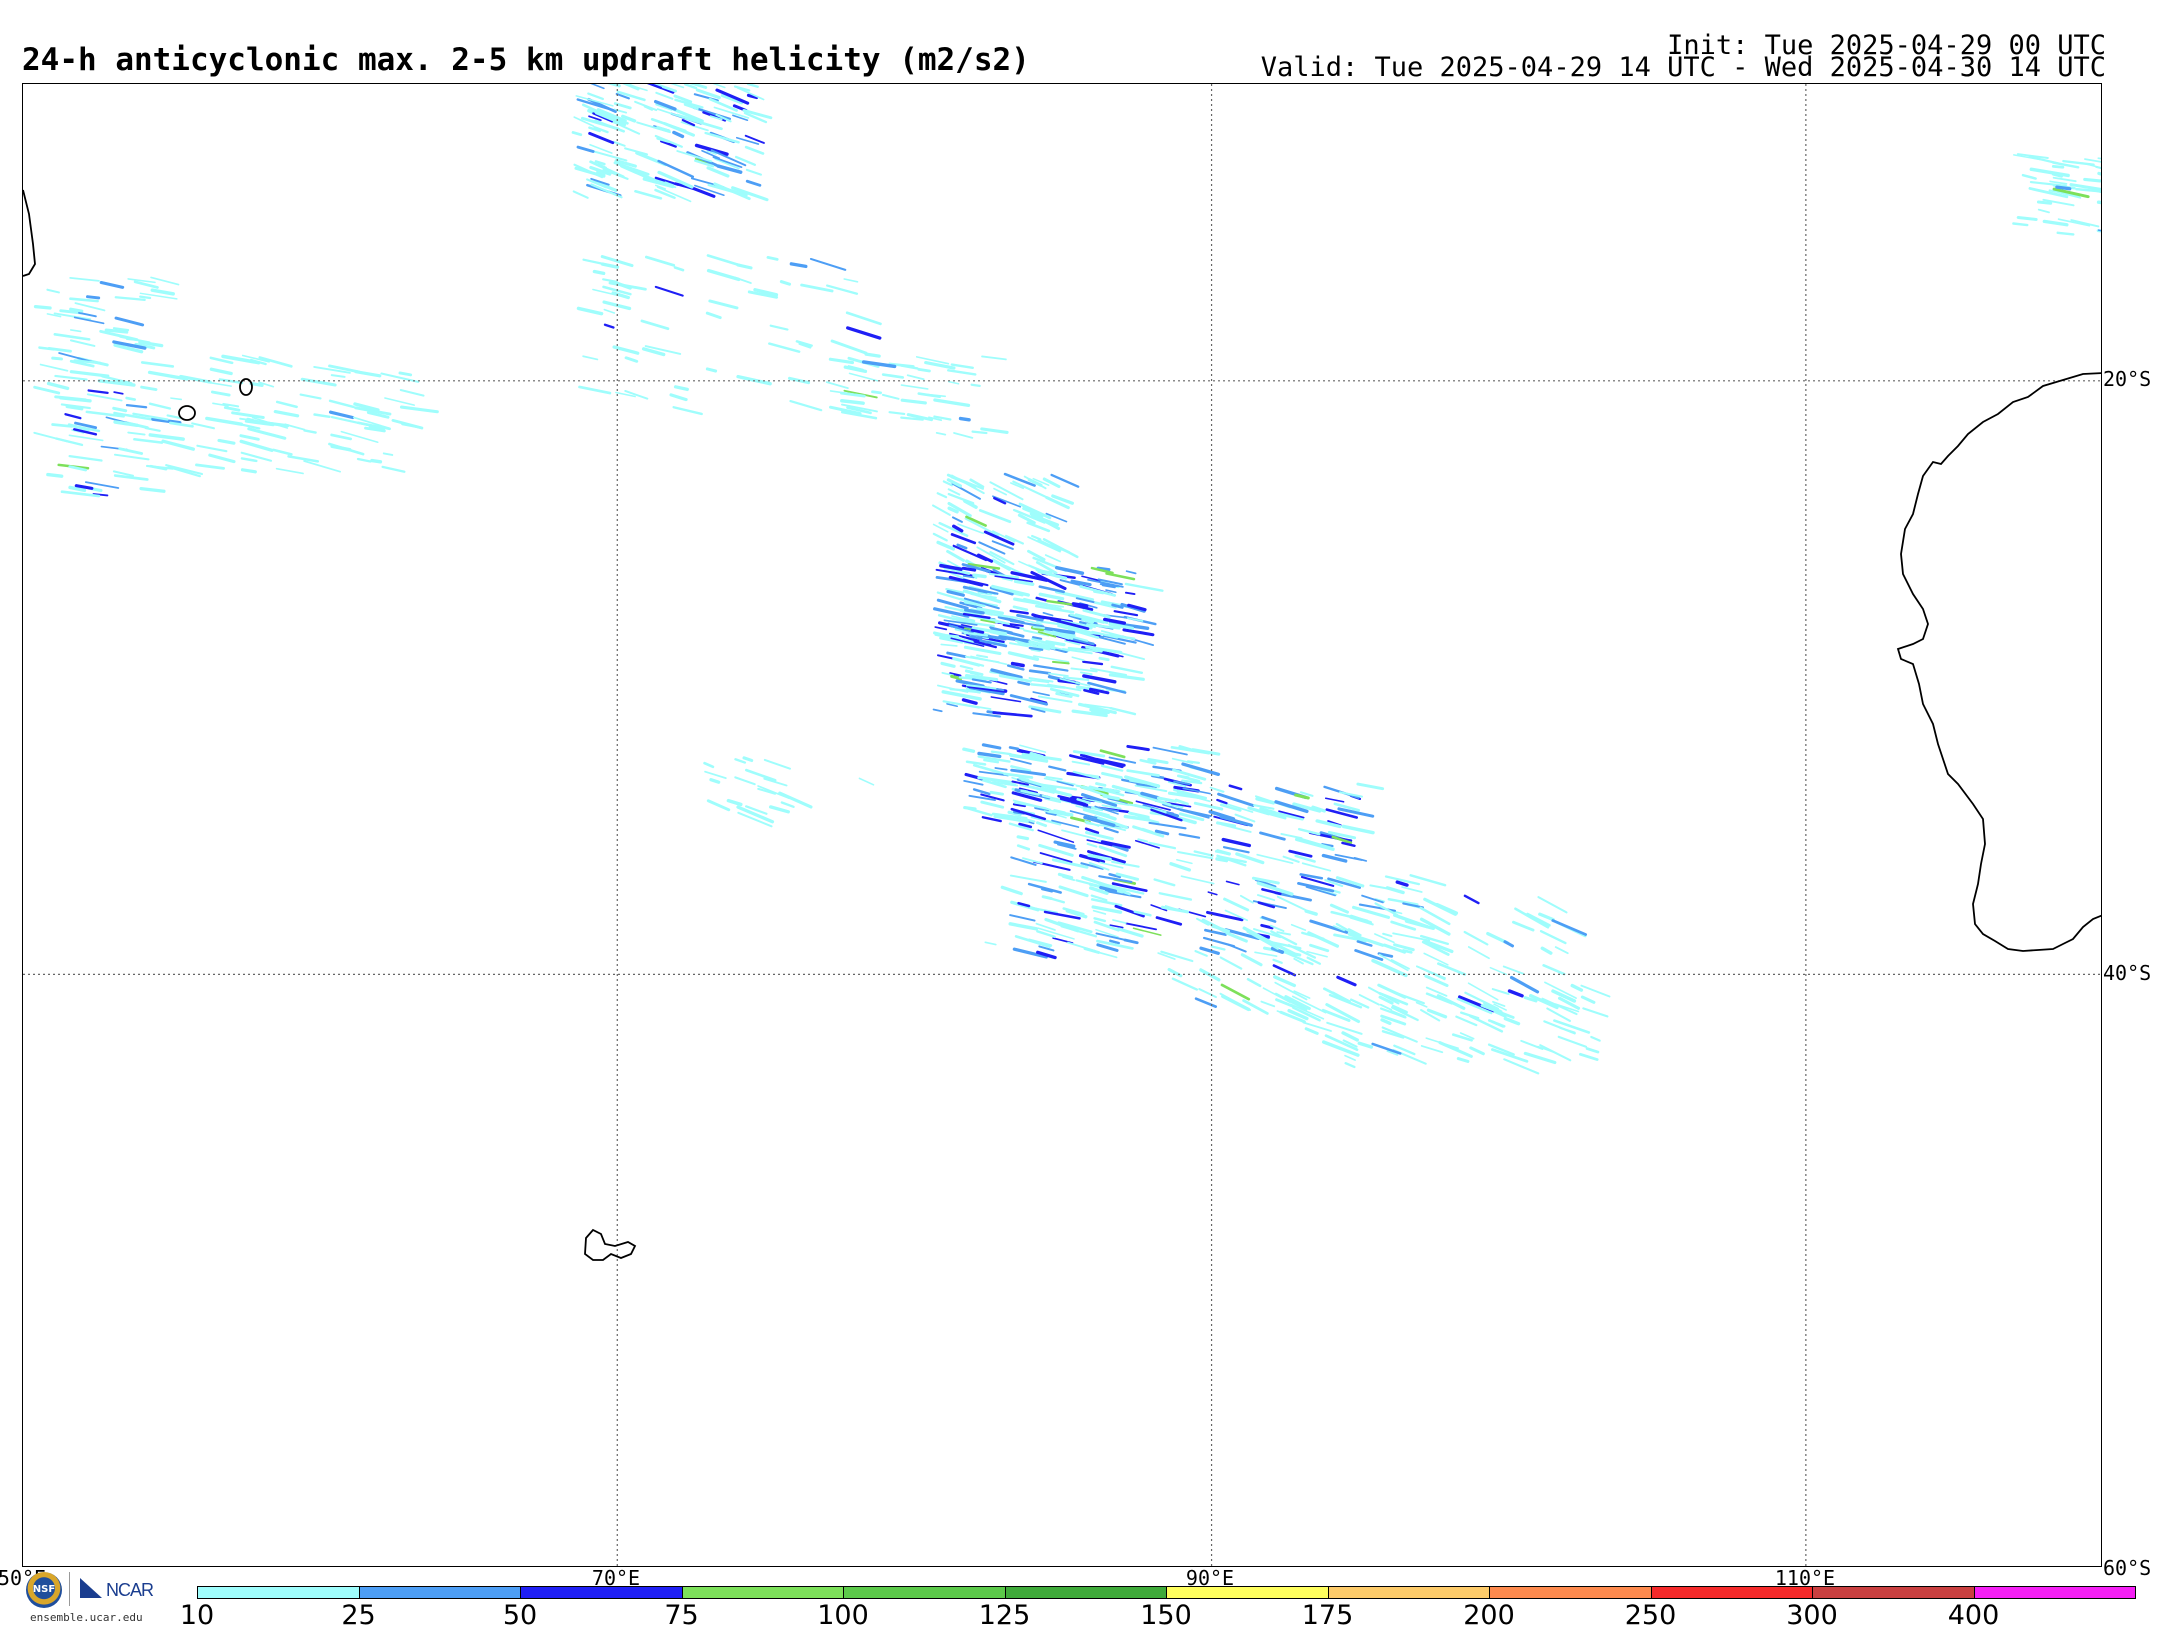 This screenshot has width=2160, height=1631. What do you see at coordinates (91, 1588) in the screenshot?
I see `ncar-logo-mark` at bounding box center [91, 1588].